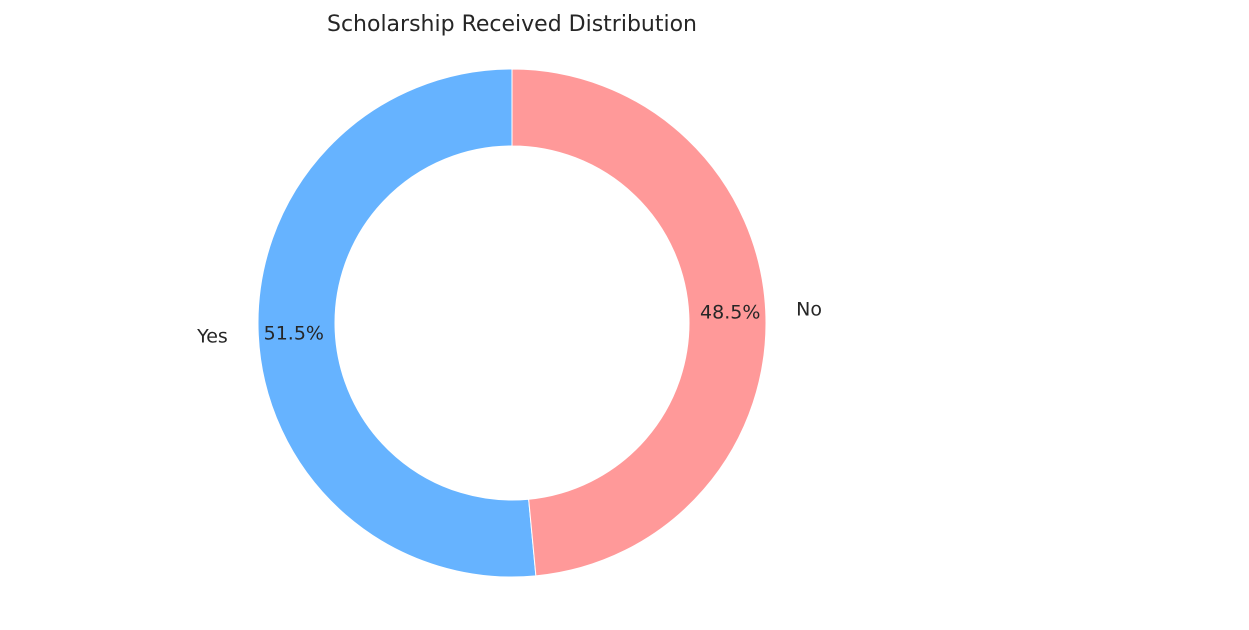  I want to click on pct-label-no: 48.5%, so click(730, 313).